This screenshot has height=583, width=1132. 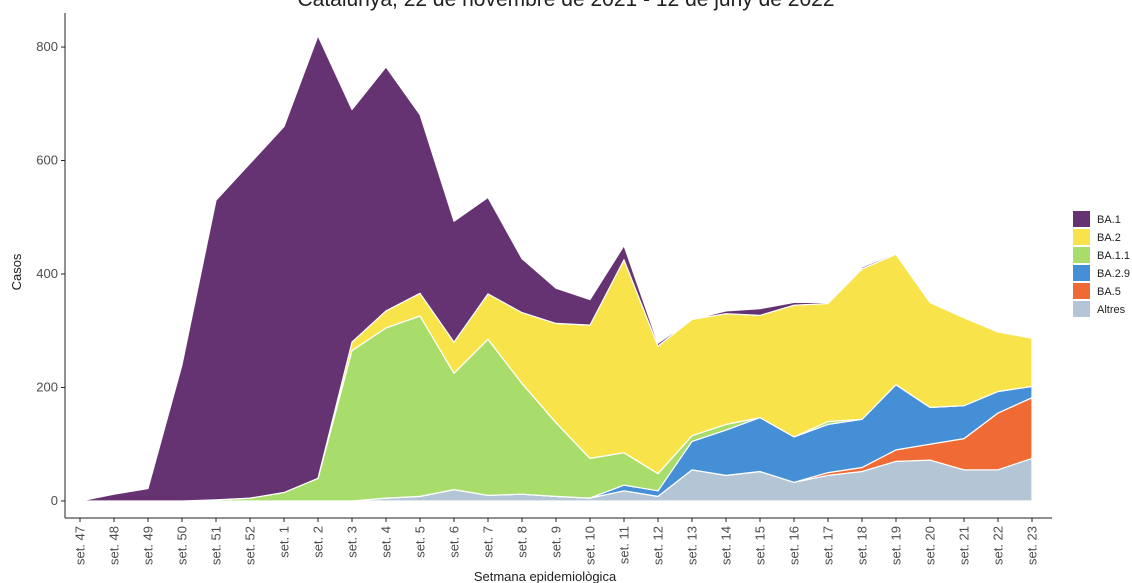 What do you see at coordinates (1101, 264) in the screenshot?
I see `legend: BA.1 BA.2 BA.1.1 BA.2.9 BA.5 Altres` at bounding box center [1101, 264].